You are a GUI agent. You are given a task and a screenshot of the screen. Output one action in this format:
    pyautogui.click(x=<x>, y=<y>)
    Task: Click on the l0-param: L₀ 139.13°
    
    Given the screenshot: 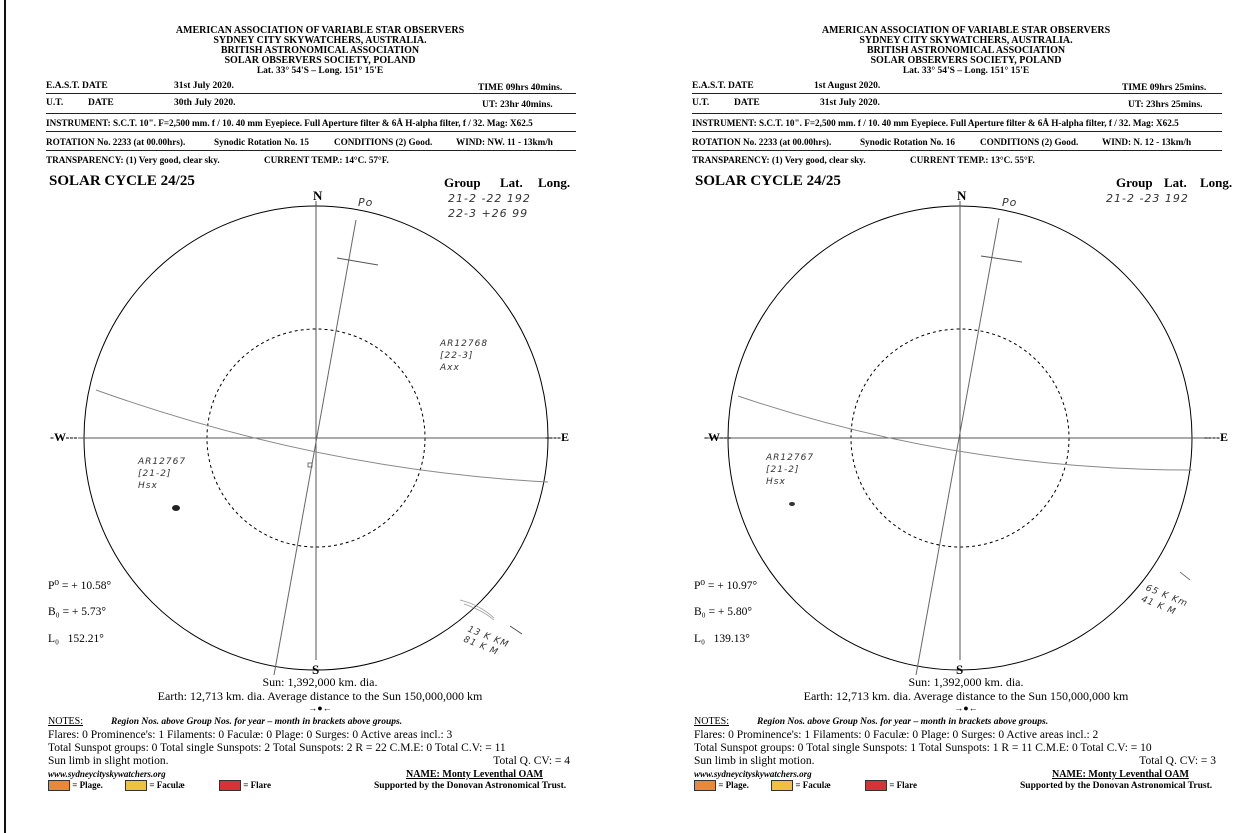 What is the action you would take?
    pyautogui.click(x=722, y=639)
    